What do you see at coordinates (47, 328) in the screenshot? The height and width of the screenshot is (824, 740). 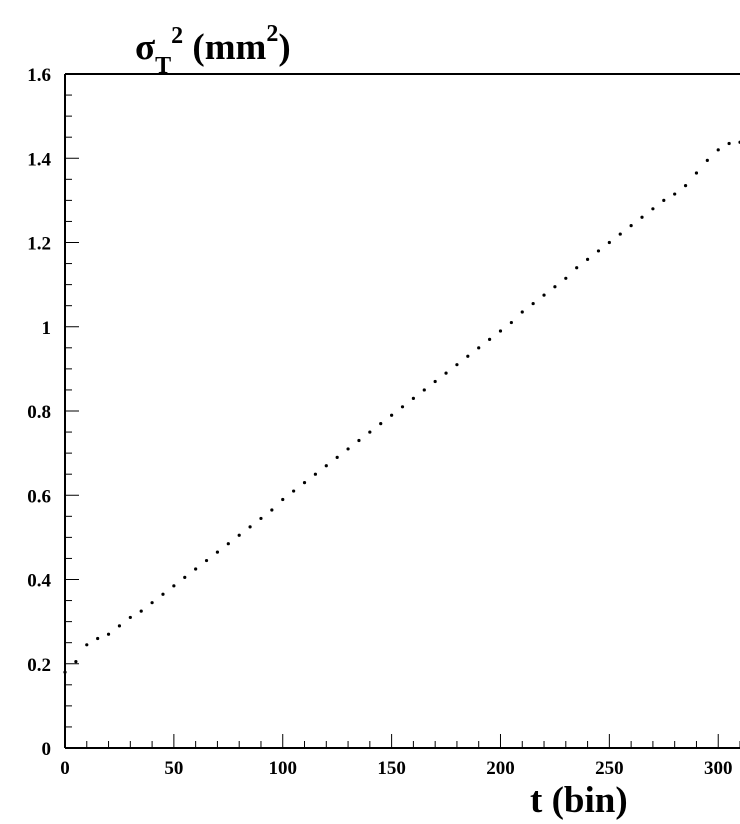 I see `y-tick-label: 1` at bounding box center [47, 328].